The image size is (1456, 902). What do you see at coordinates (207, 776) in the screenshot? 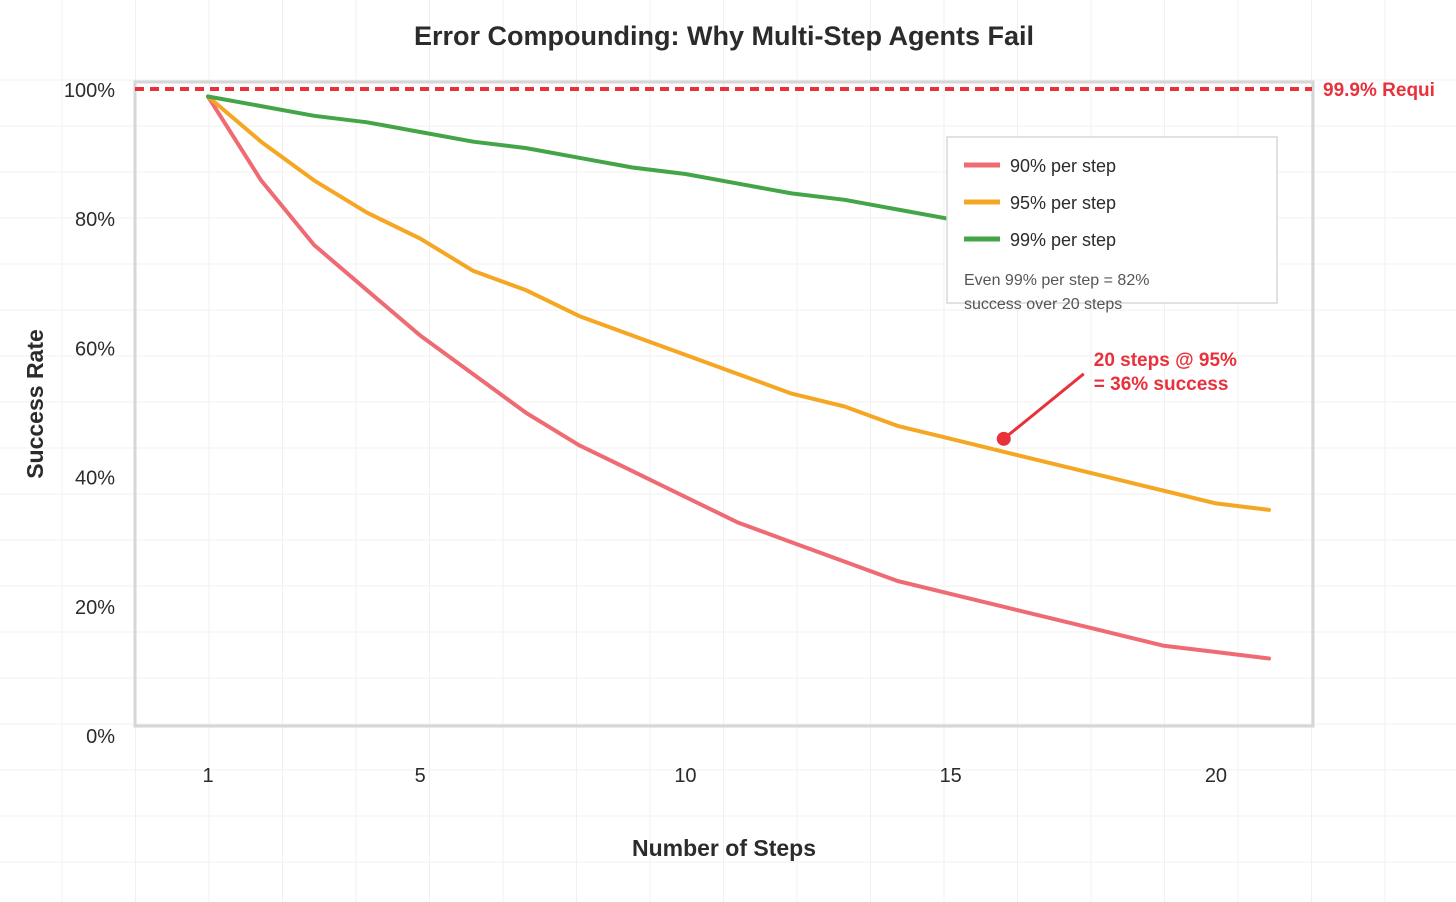
I see `x-tick-label: 1` at bounding box center [207, 776].